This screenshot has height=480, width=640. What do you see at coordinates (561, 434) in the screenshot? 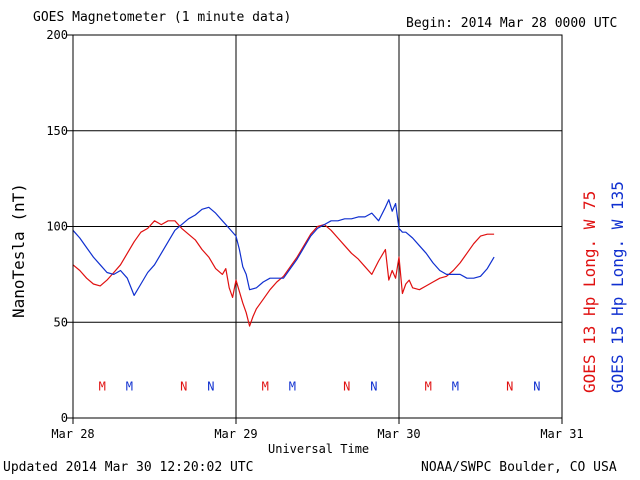
I see `x-tick-label: Mar 31` at bounding box center [561, 434].